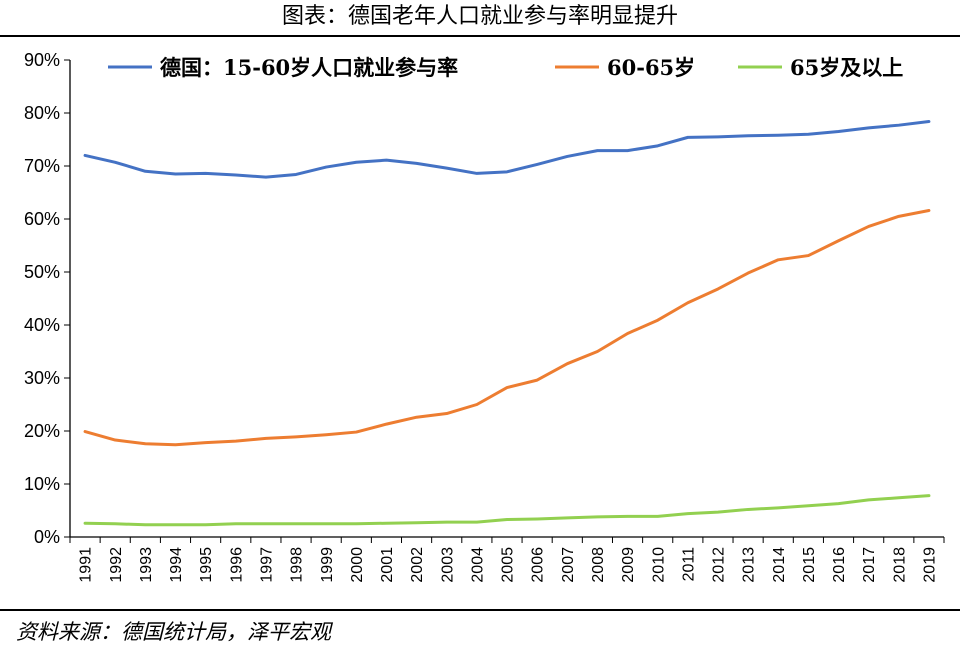 Image resolution: width=960 pixels, height=651 pixels. What do you see at coordinates (42, 484) in the screenshot?
I see `y-tick-label: 10%` at bounding box center [42, 484].